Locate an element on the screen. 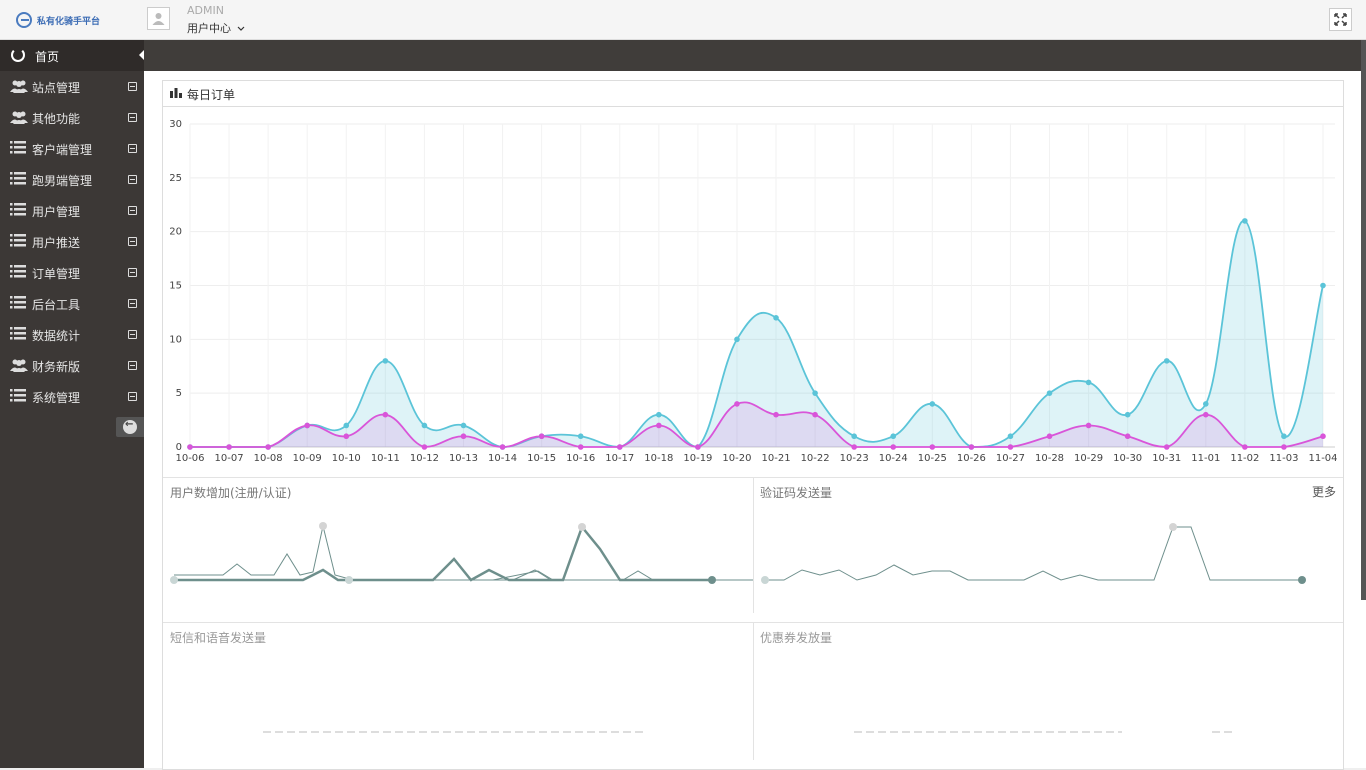 The height and width of the screenshot is (770, 1366). y-tick-label: 20 is located at coordinates (175, 232).